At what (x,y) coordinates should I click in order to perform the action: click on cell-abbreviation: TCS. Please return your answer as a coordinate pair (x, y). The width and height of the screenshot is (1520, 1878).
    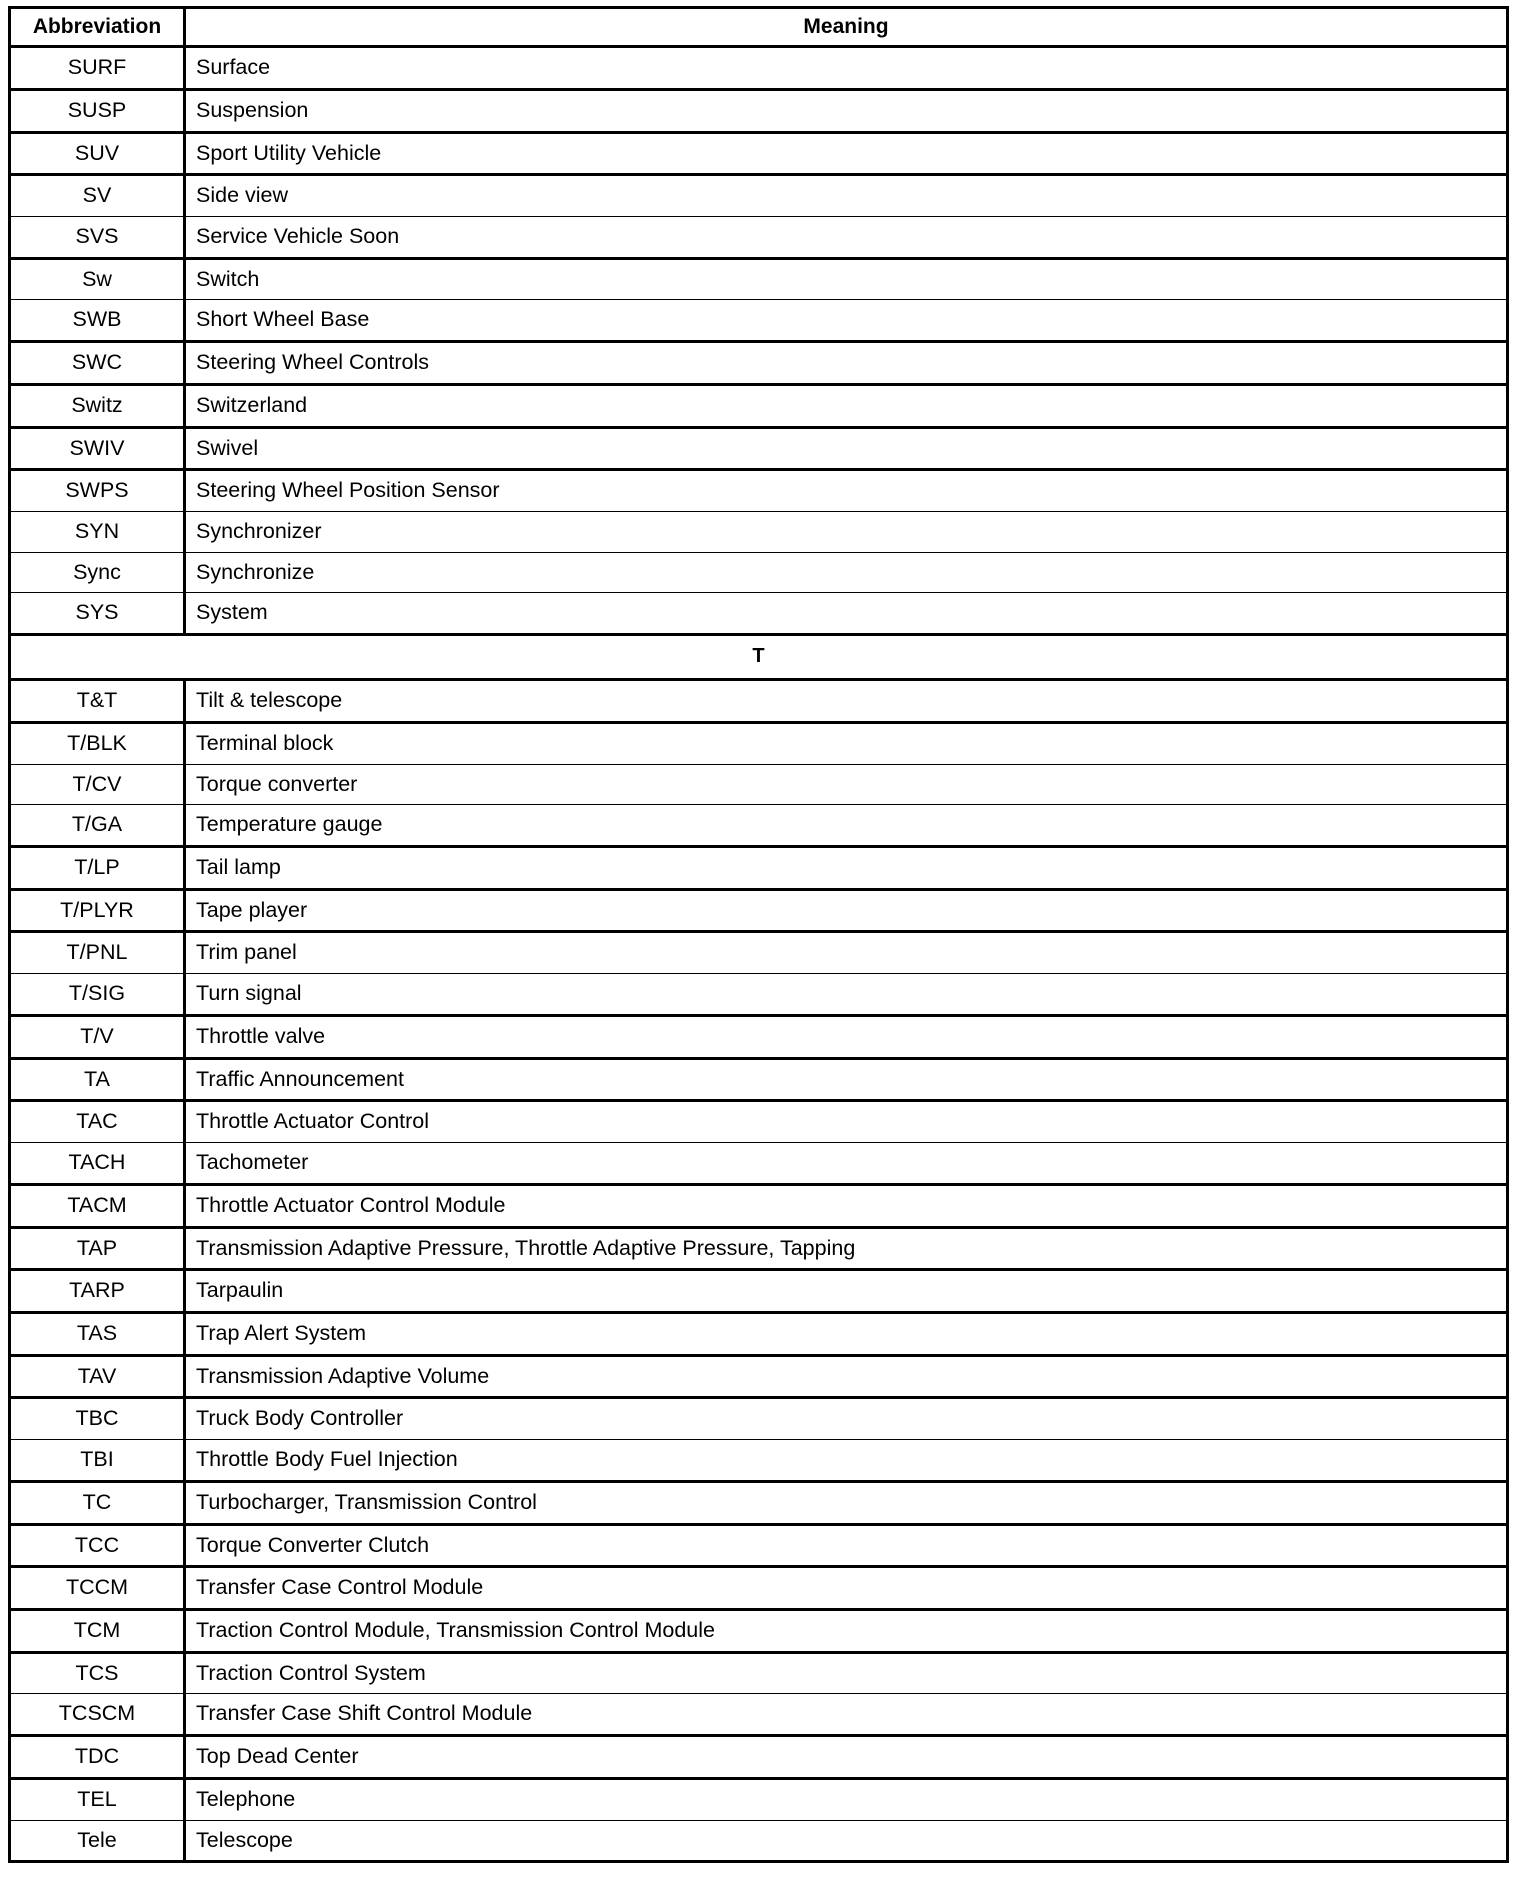
    Looking at the image, I should click on (97, 1673).